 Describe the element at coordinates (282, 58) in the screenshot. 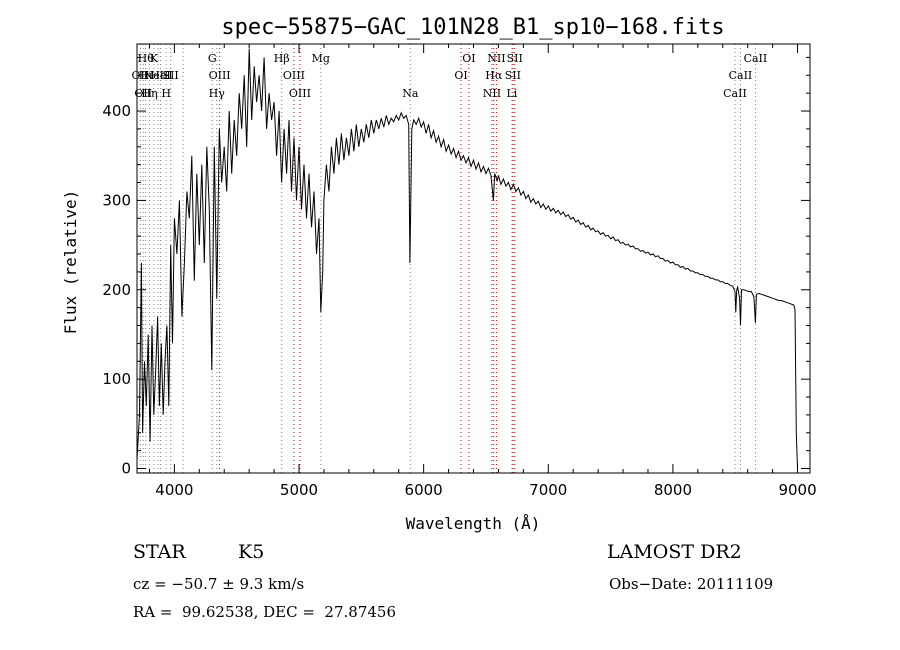

I see `line-marker-label: Hβ` at that location.